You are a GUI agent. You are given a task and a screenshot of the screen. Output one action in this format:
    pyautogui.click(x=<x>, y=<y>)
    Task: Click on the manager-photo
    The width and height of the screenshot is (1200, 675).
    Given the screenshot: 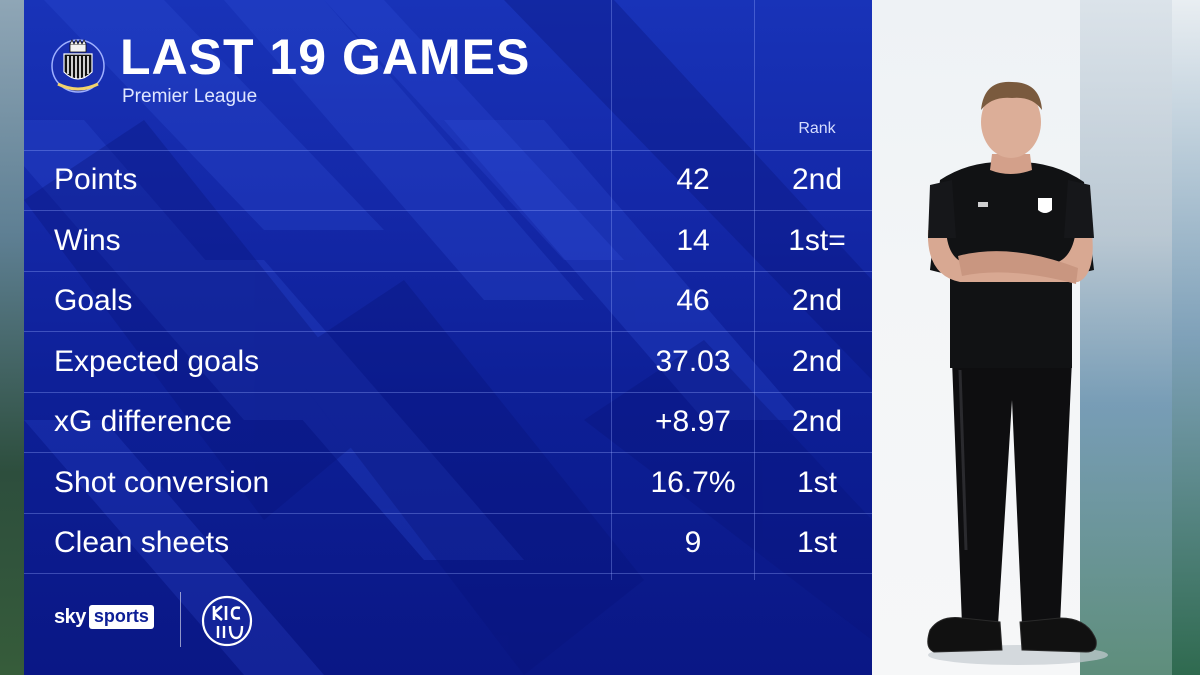 What is the action you would take?
    pyautogui.click(x=1017, y=373)
    